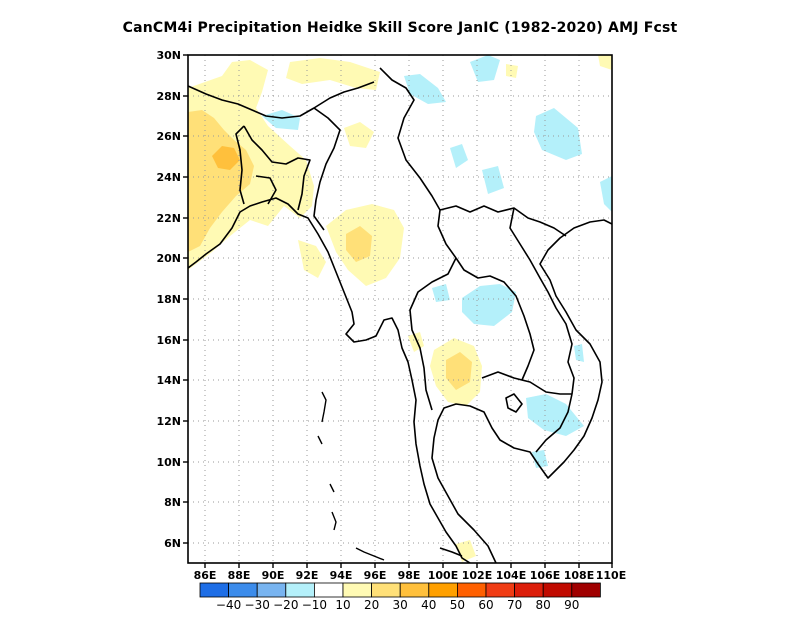 This screenshot has height=618, width=800. What do you see at coordinates (540, 459) in the screenshot?
I see `shade-mekong` at bounding box center [540, 459].